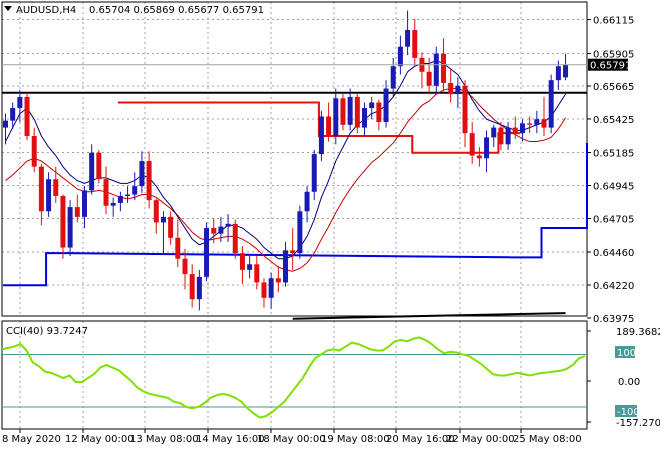  I want to click on price-tick-label: 0.64460, so click(613, 253).